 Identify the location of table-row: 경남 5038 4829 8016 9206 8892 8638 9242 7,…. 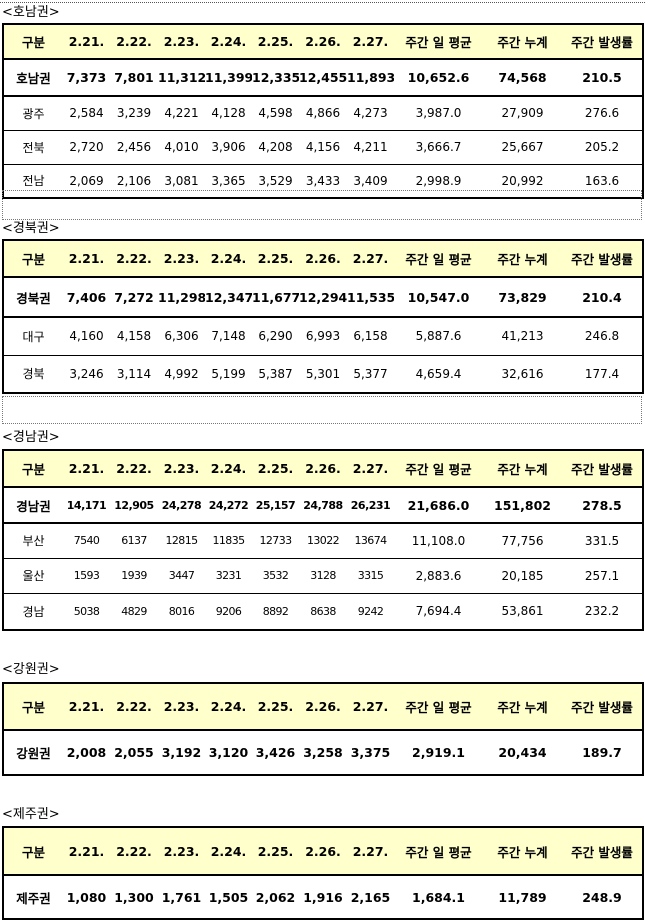
(323, 611).